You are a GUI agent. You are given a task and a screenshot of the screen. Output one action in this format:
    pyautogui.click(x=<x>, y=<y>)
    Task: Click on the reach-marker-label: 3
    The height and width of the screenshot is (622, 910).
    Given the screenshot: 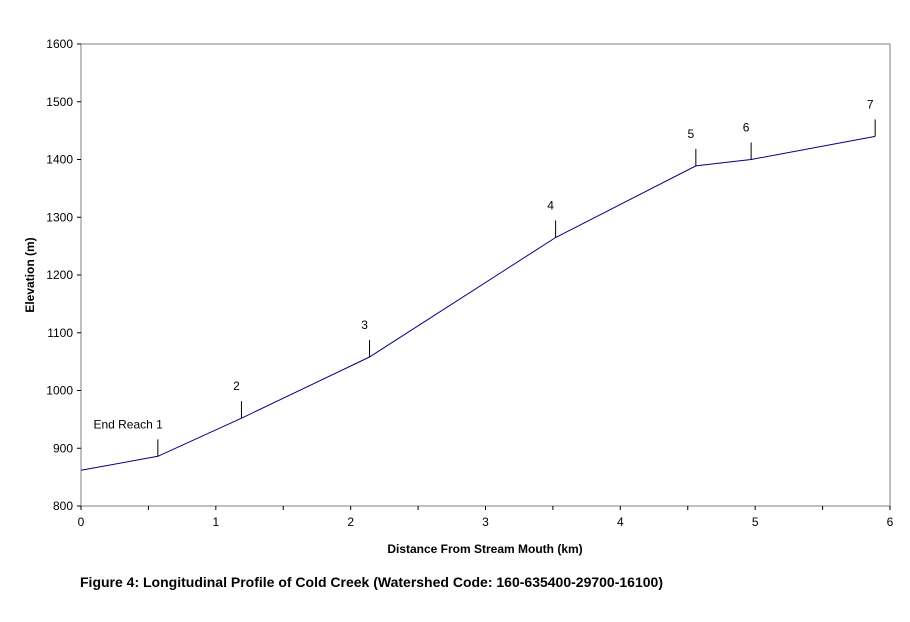 What is the action you would take?
    pyautogui.click(x=364, y=325)
    